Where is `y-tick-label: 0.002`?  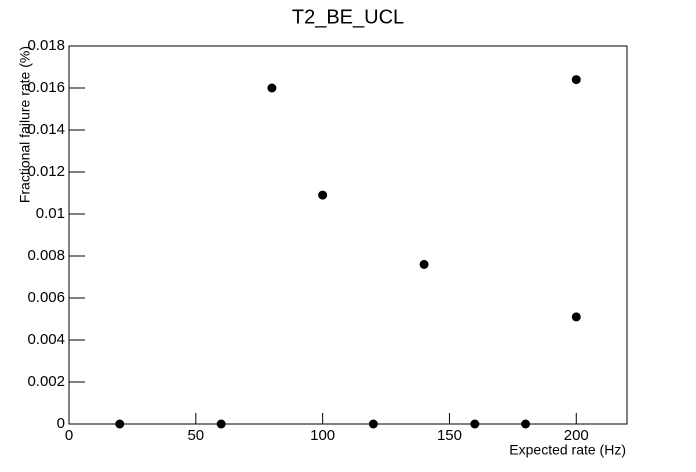
y-tick-label: 0.002 is located at coordinates (46, 381).